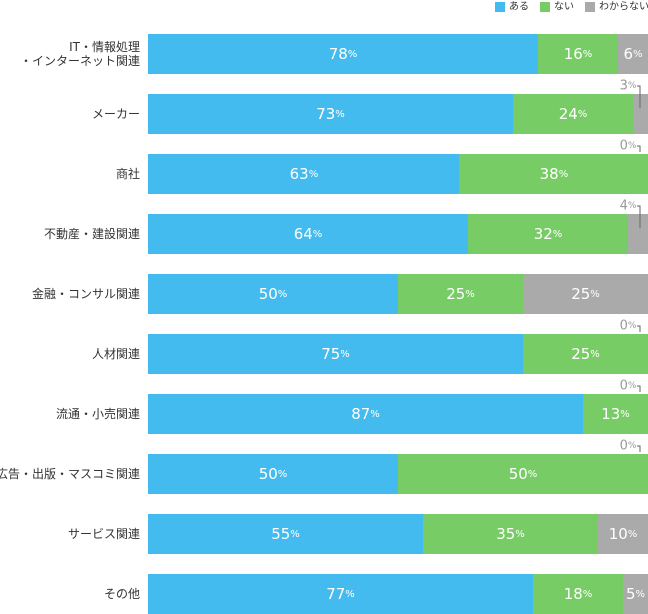  Describe the element at coordinates (80, 54) in the screenshot. I see `category-label-1: IT・情報処理・インターネット関連` at that location.